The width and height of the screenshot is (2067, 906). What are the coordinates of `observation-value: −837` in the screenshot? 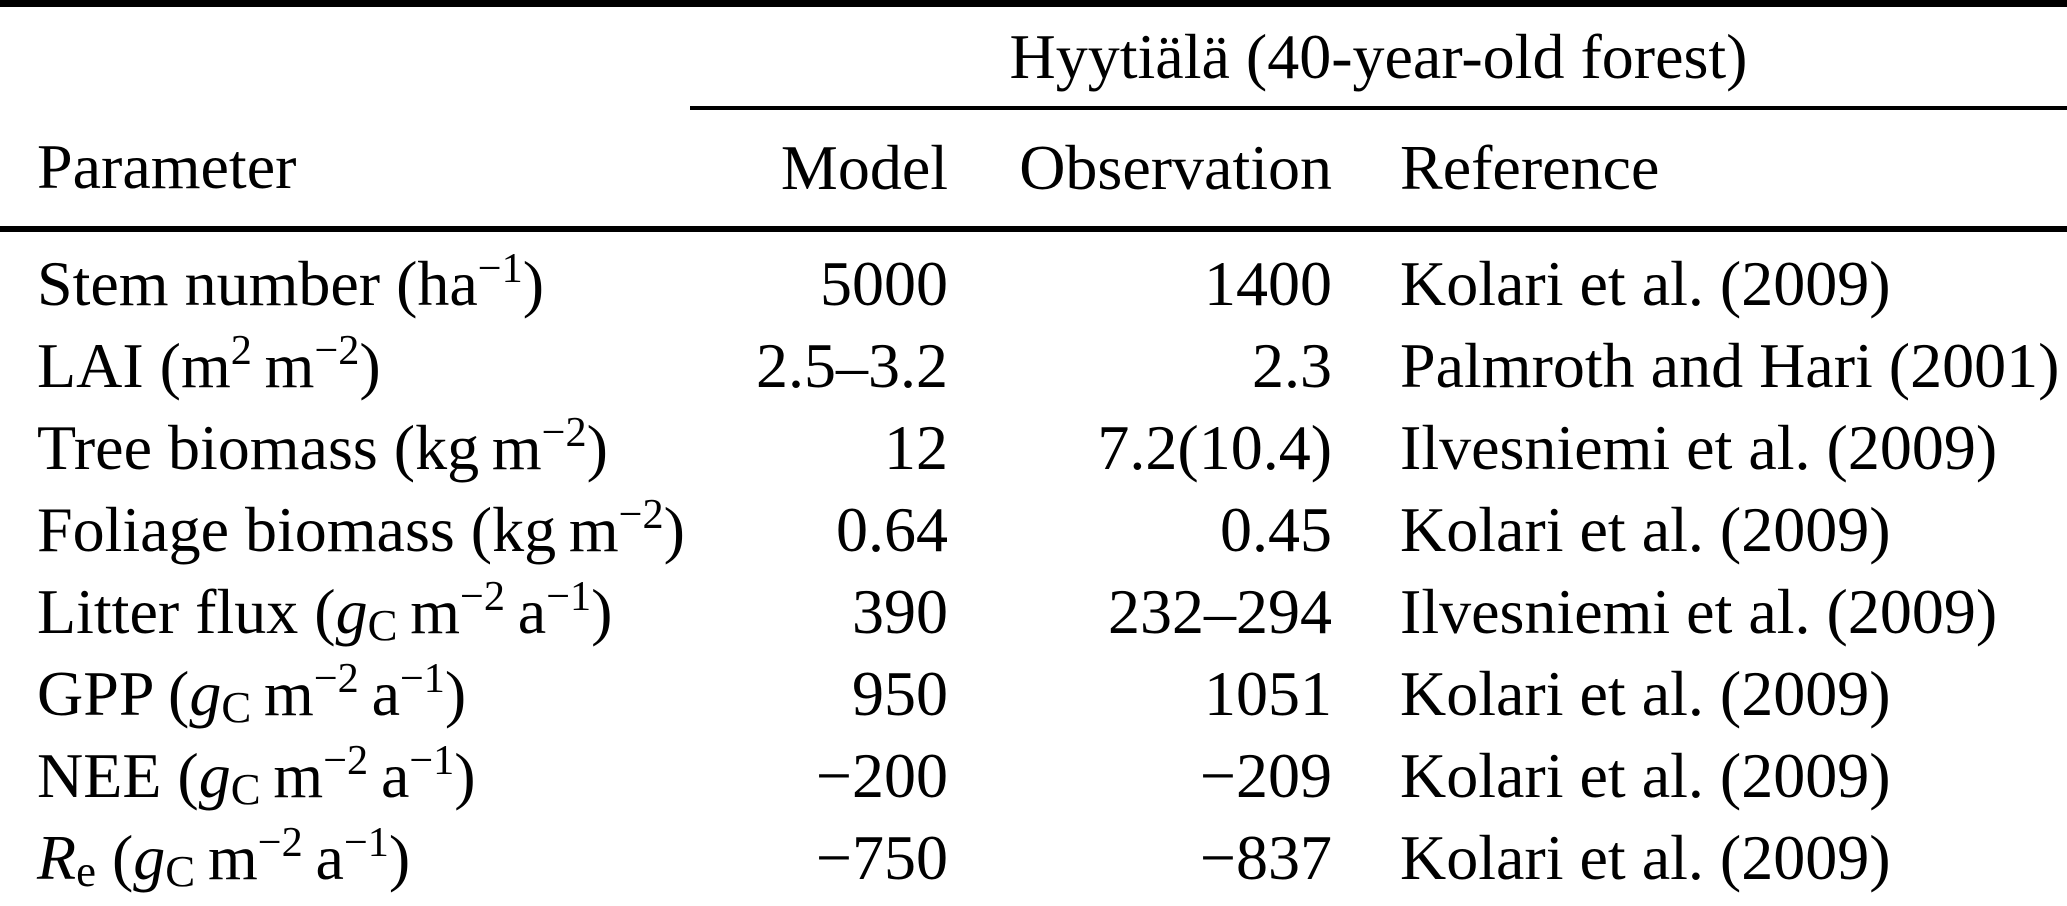 It's located at (1265, 857).